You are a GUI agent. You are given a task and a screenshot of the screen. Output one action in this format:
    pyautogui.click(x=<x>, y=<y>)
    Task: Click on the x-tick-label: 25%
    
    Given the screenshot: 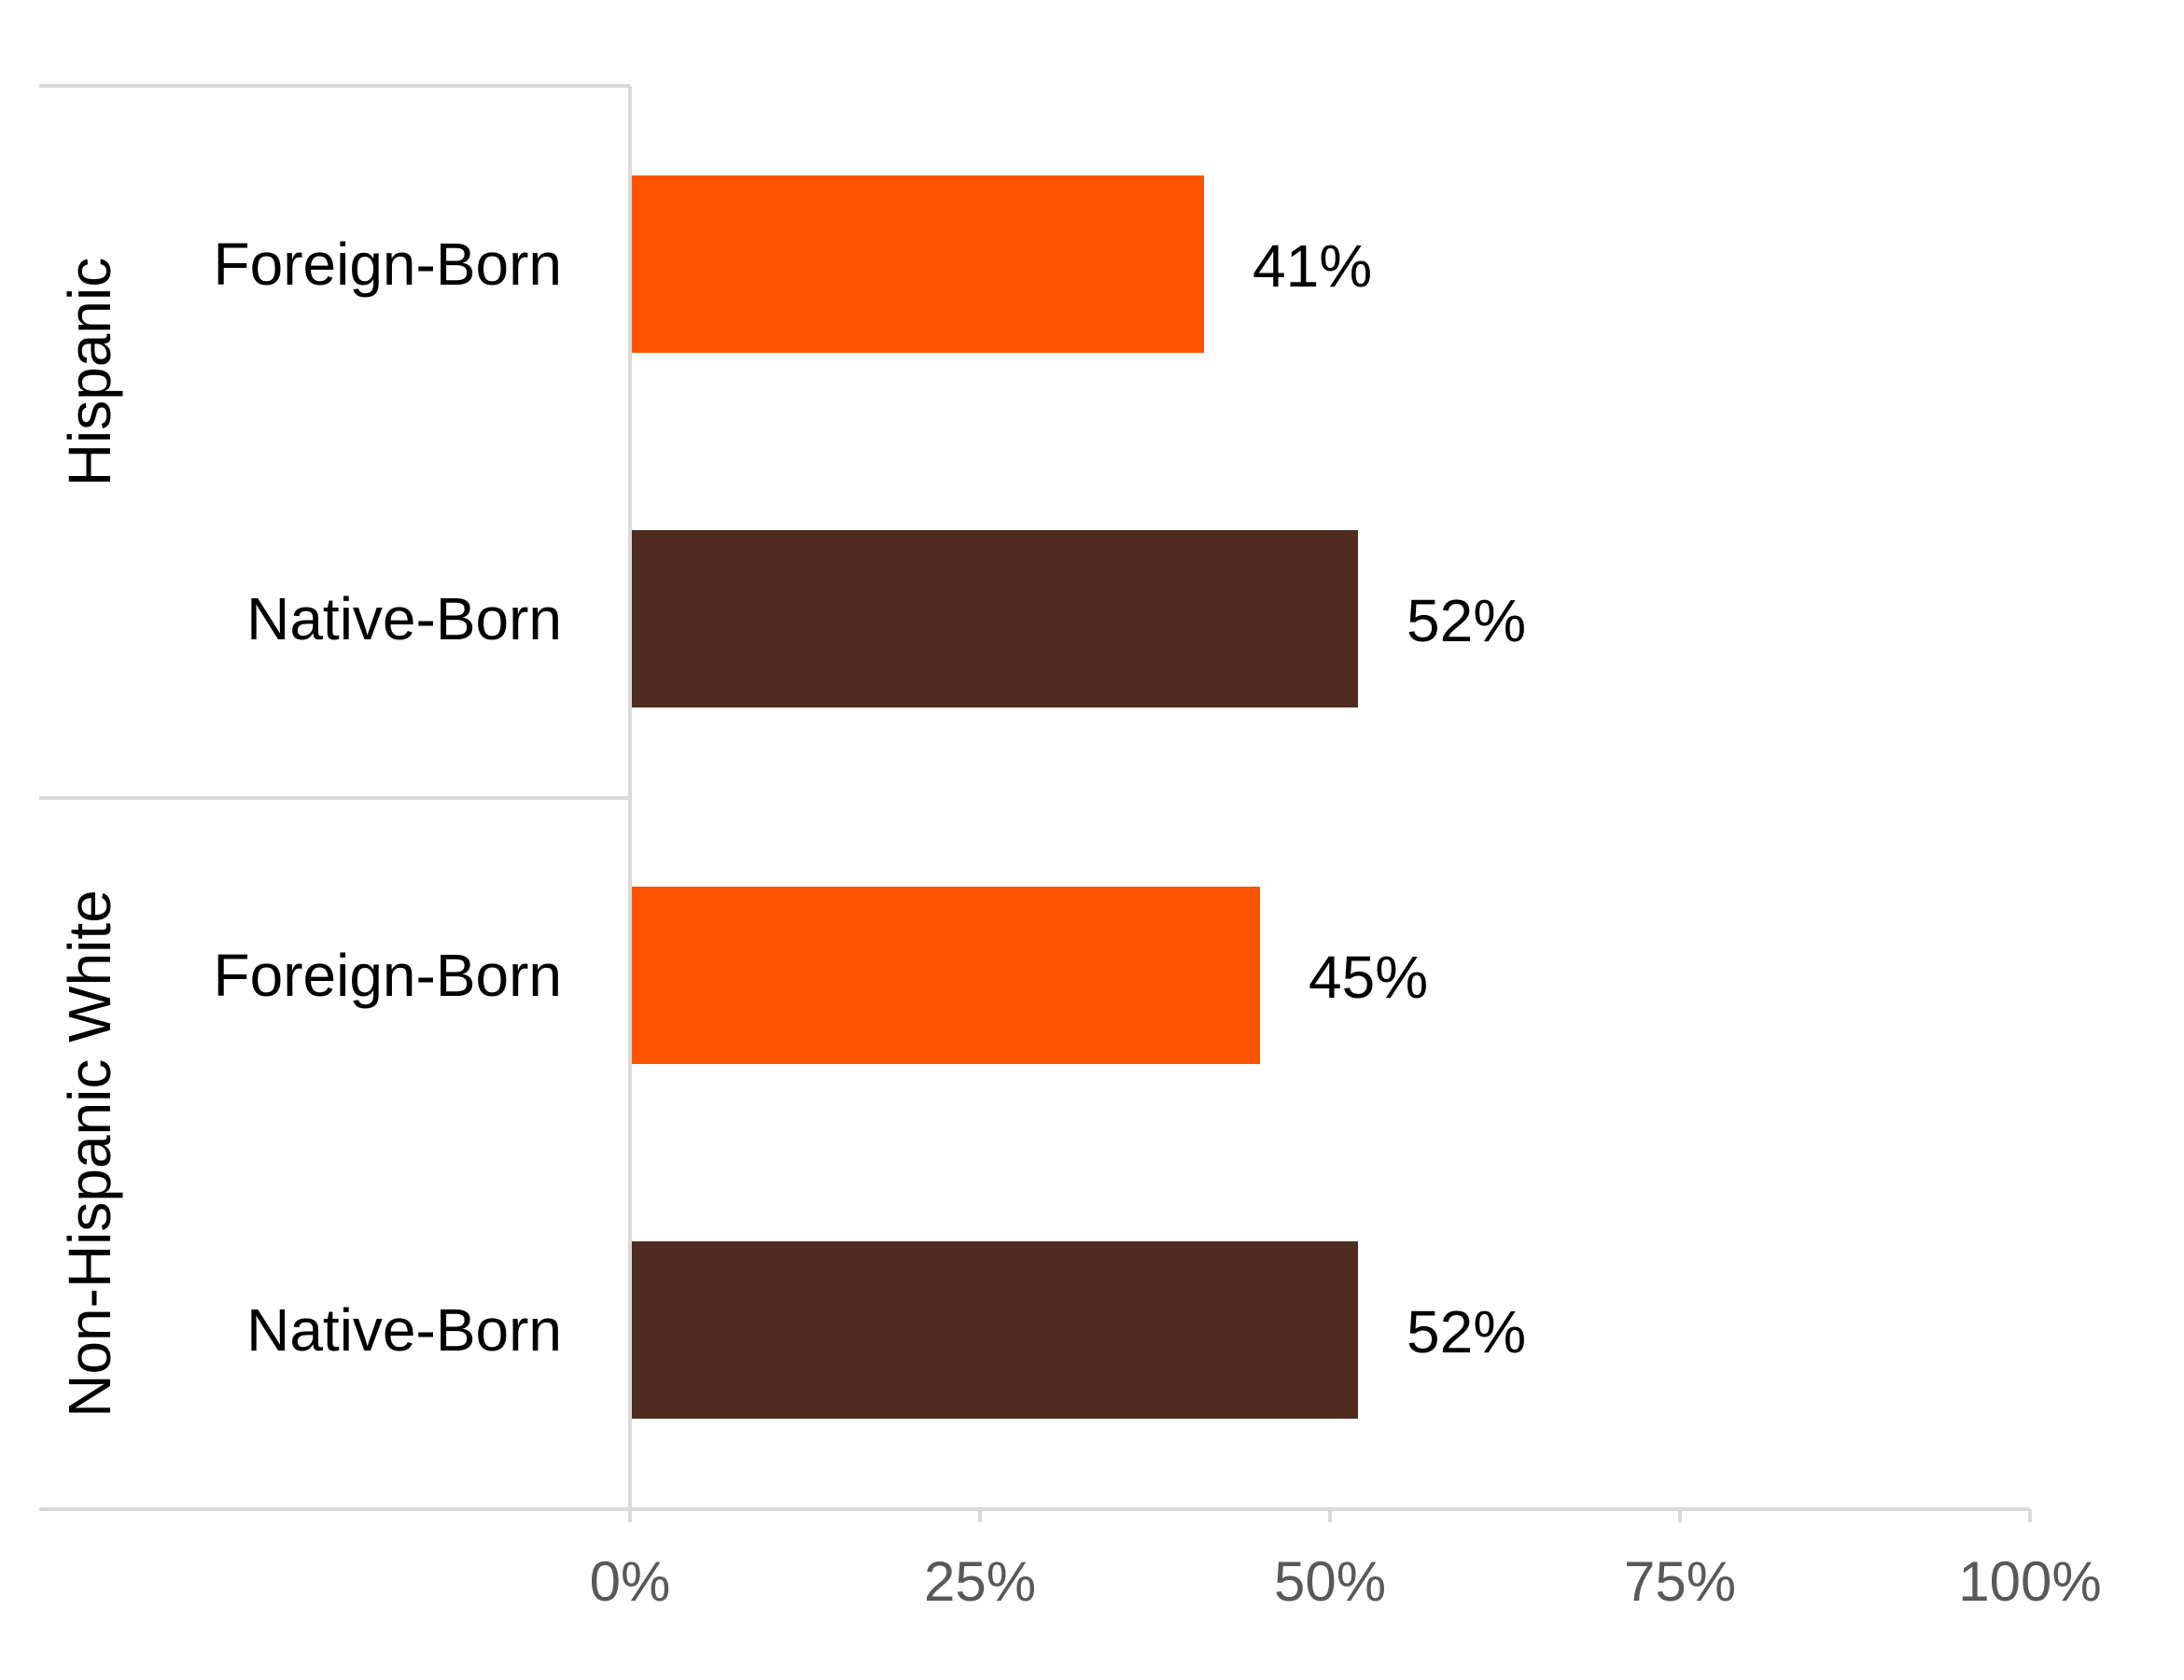 What is the action you would take?
    pyautogui.click(x=980, y=1581)
    